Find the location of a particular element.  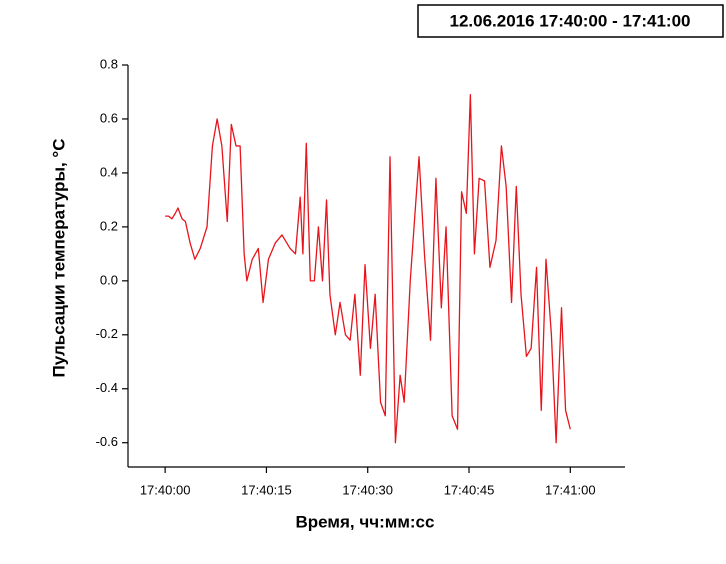

x-axis-title: Время, чч:мм:сс is located at coordinates (365, 521).